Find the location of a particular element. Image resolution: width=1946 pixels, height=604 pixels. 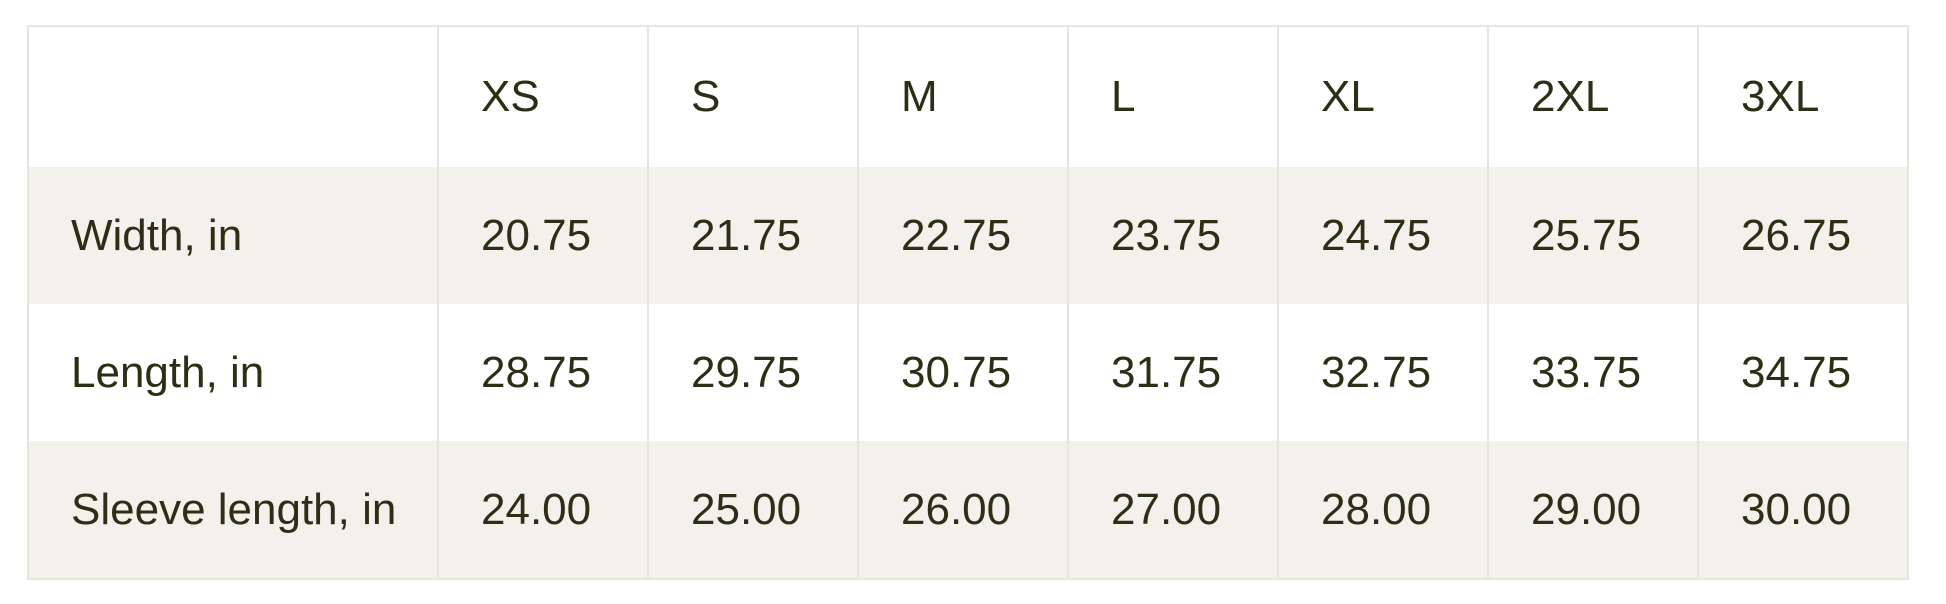

header-size-s: S is located at coordinates (752, 97).